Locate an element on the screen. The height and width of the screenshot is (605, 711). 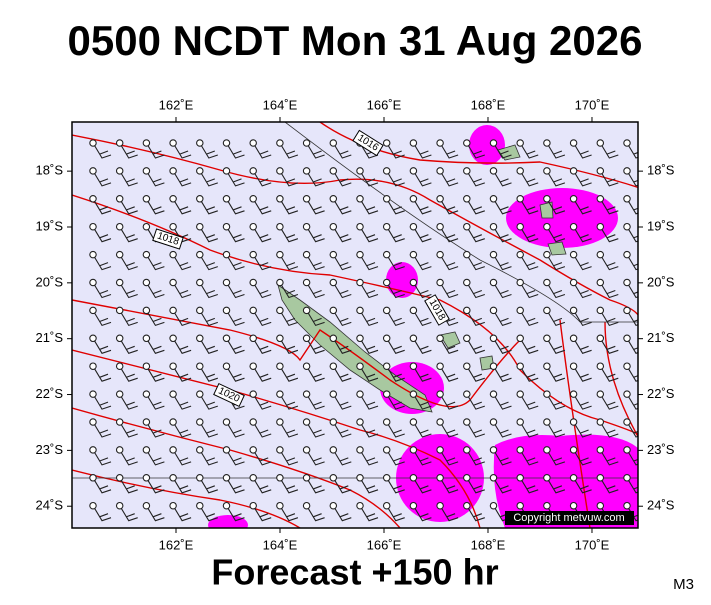
lat-label: 23˚S is located at coordinates (50, 449).